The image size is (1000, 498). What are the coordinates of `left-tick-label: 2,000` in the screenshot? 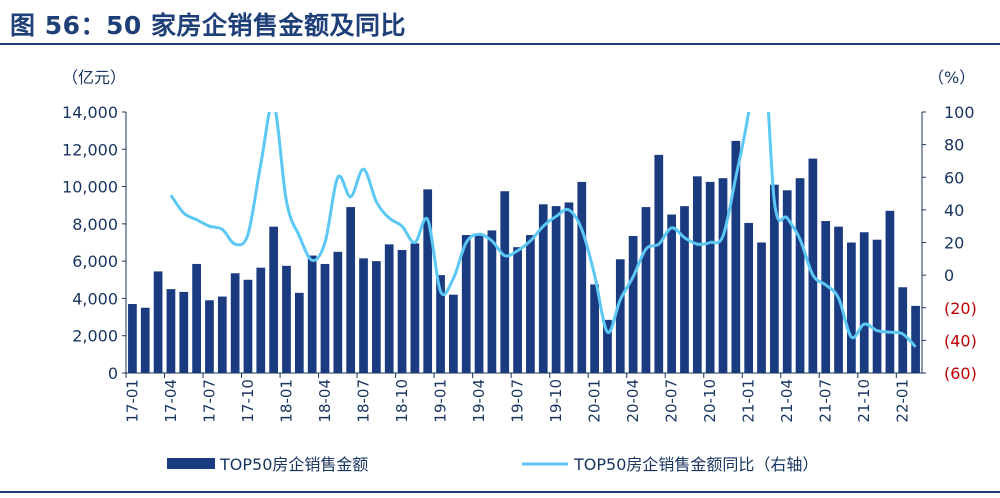 It's located at (95, 336).